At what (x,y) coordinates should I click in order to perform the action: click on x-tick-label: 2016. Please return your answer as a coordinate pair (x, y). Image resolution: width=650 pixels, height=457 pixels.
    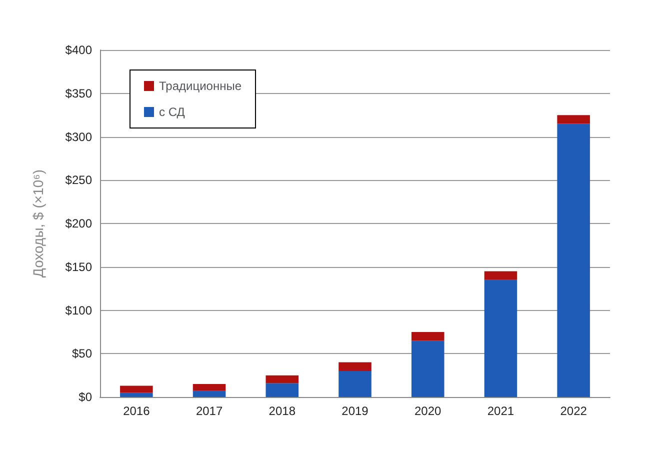
    Looking at the image, I should click on (136, 411).